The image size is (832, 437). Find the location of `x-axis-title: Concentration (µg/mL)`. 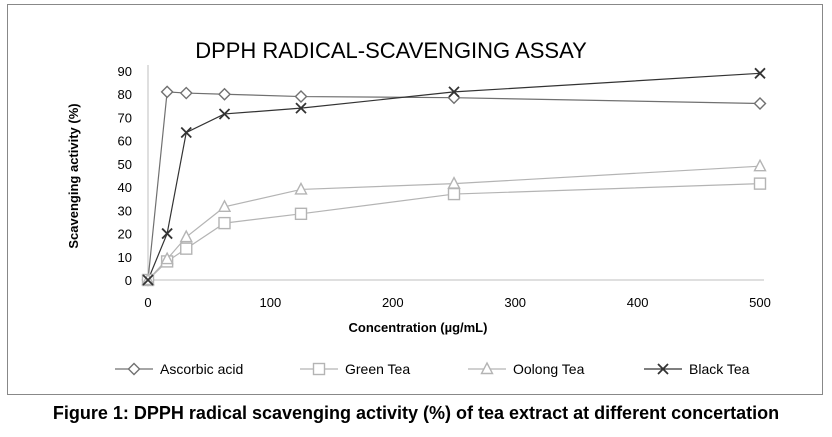

x-axis-title: Concentration (µg/mL) is located at coordinates (418, 327).